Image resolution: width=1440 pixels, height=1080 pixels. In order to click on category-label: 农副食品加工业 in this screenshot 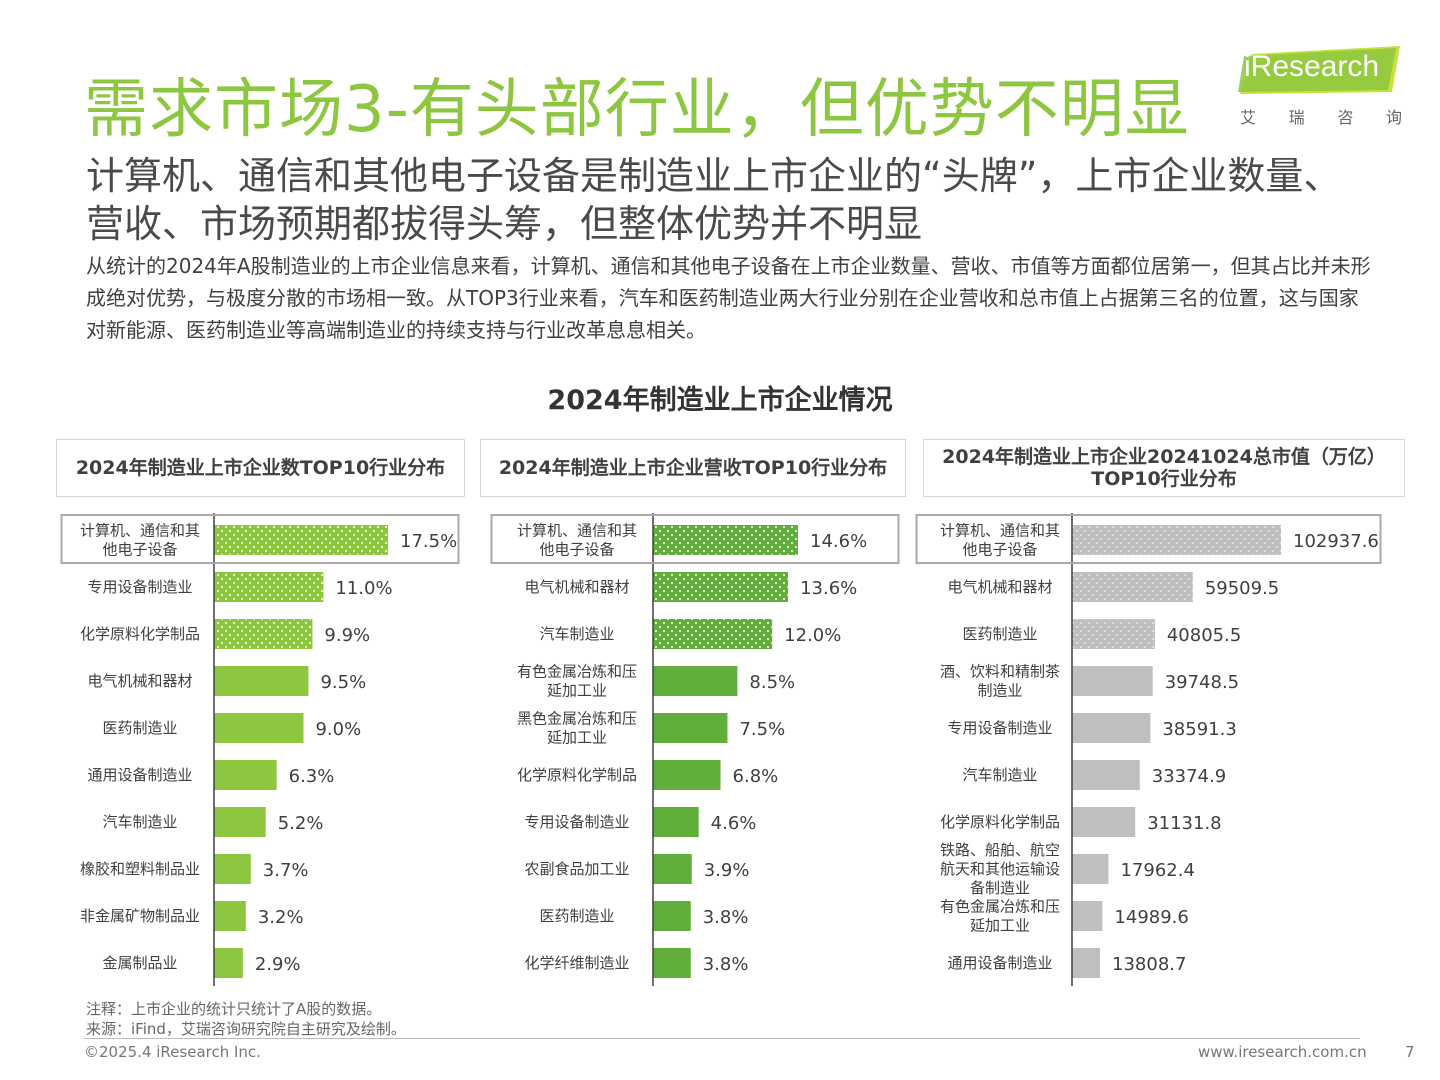, I will do `click(576, 869)`.